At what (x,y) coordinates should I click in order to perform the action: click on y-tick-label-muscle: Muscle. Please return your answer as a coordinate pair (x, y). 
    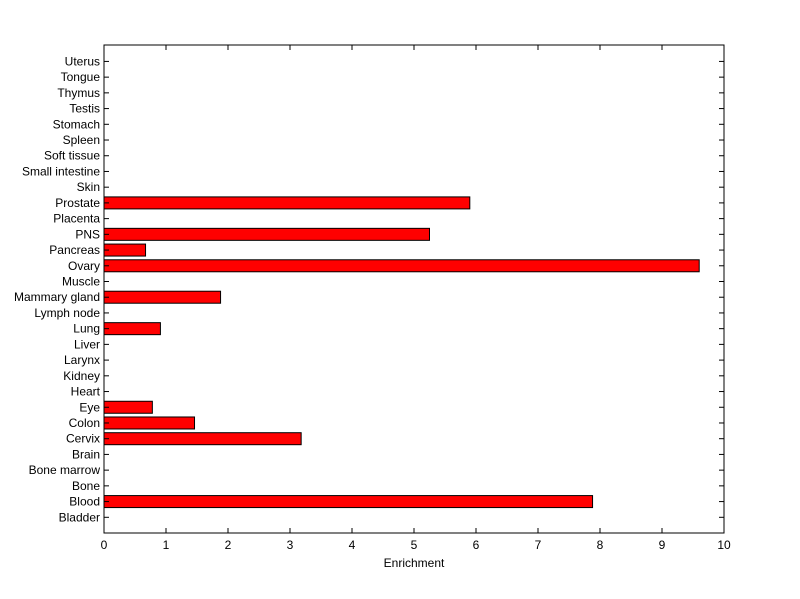
    Looking at the image, I should click on (81, 282).